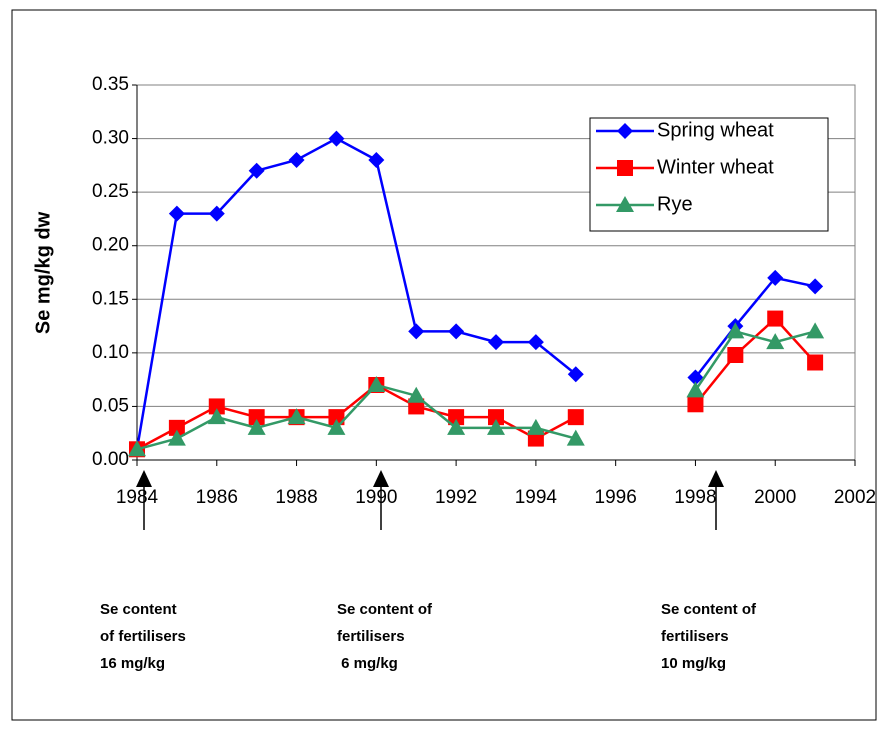  Describe the element at coordinates (715, 167) in the screenshot. I see `legend-label: Winter wheat` at that location.